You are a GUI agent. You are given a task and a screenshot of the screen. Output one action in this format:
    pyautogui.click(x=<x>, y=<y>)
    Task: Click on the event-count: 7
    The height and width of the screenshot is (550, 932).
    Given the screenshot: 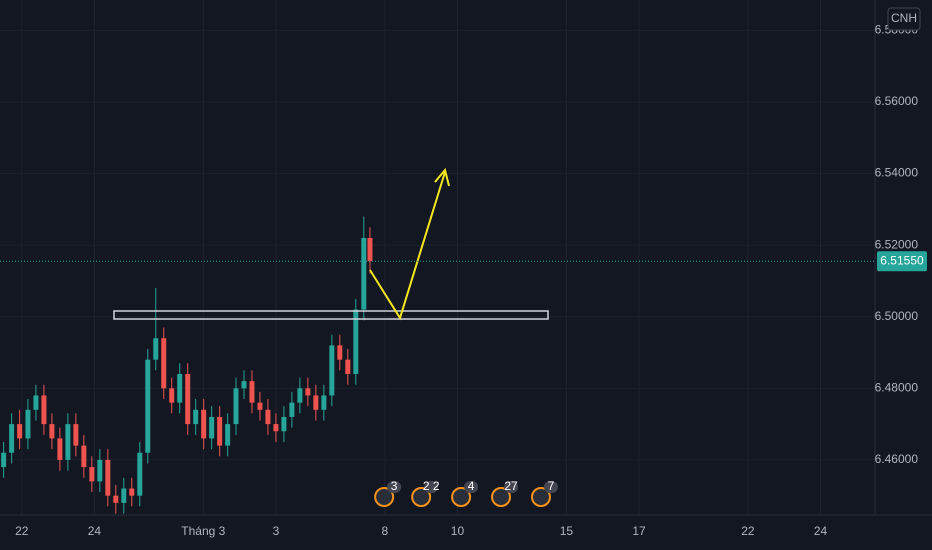 What is the action you would take?
    pyautogui.click(x=551, y=486)
    